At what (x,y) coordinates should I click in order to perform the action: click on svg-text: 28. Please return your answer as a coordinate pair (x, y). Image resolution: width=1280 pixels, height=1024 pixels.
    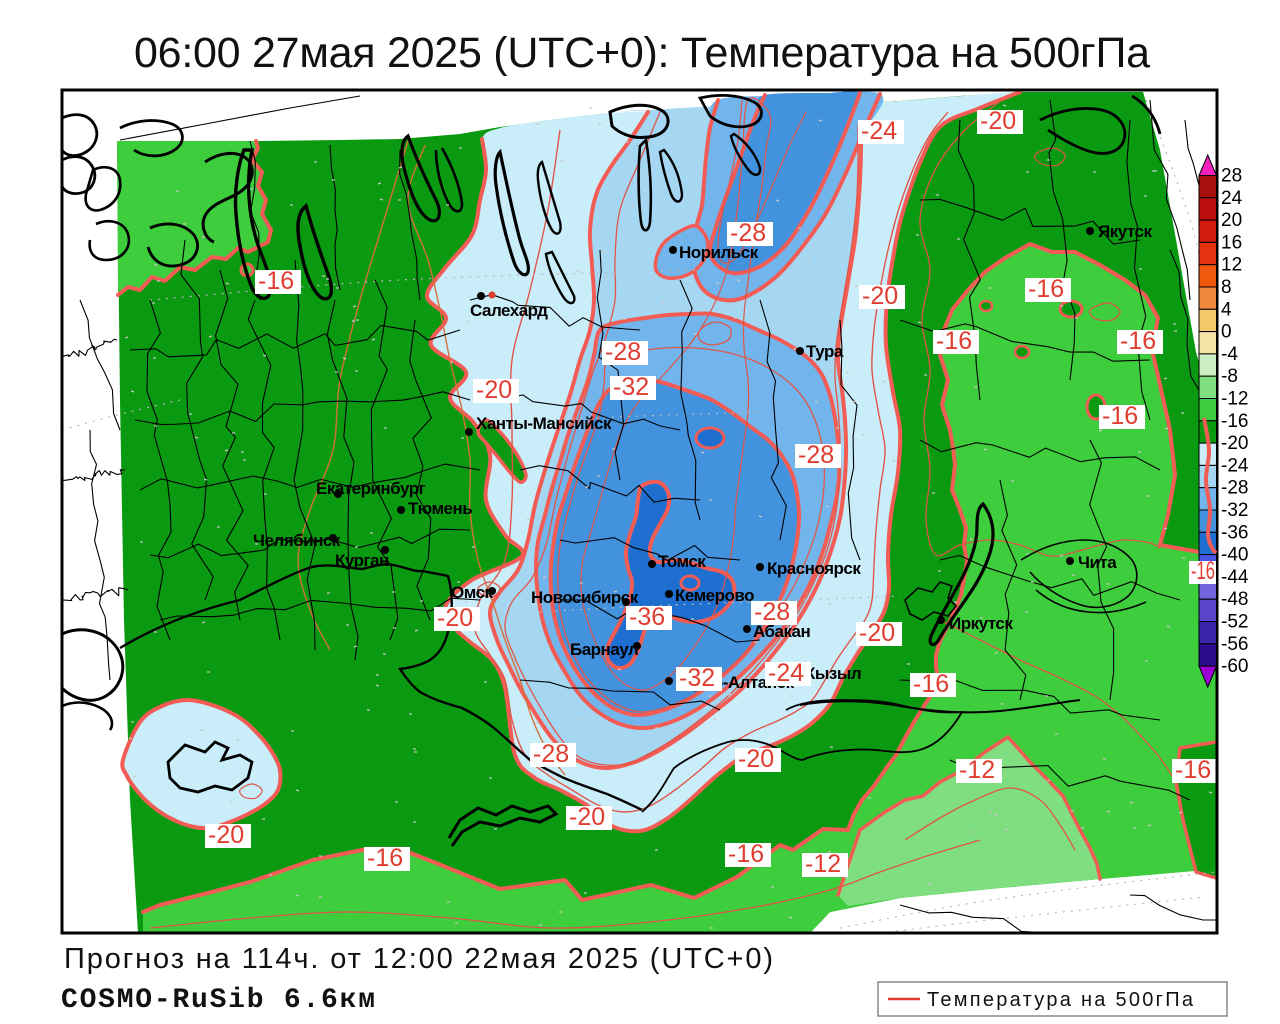
    Looking at the image, I should click on (1231, 176).